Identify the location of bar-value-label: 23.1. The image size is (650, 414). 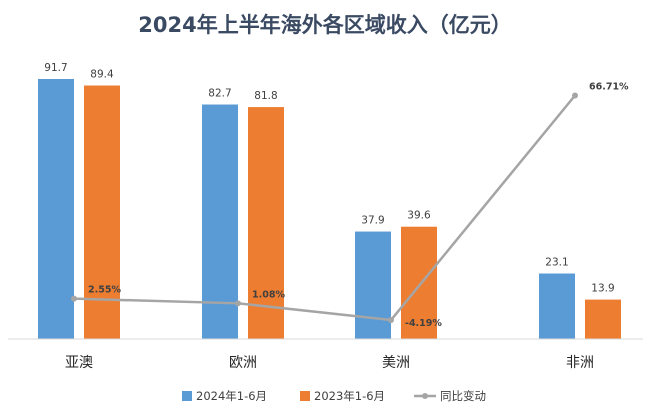
(556, 263).